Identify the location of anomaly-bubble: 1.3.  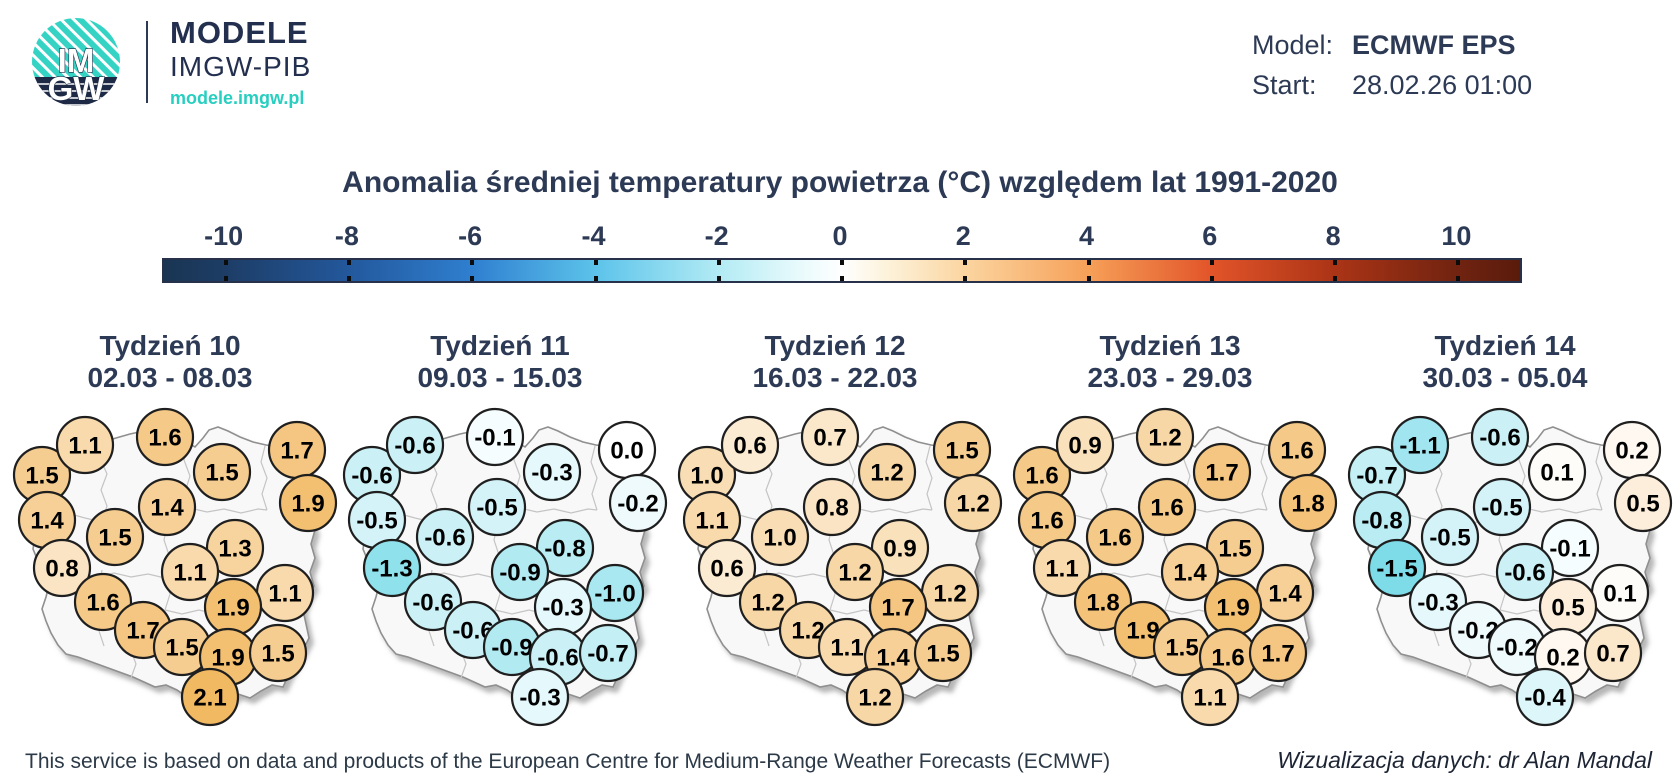
(235, 548).